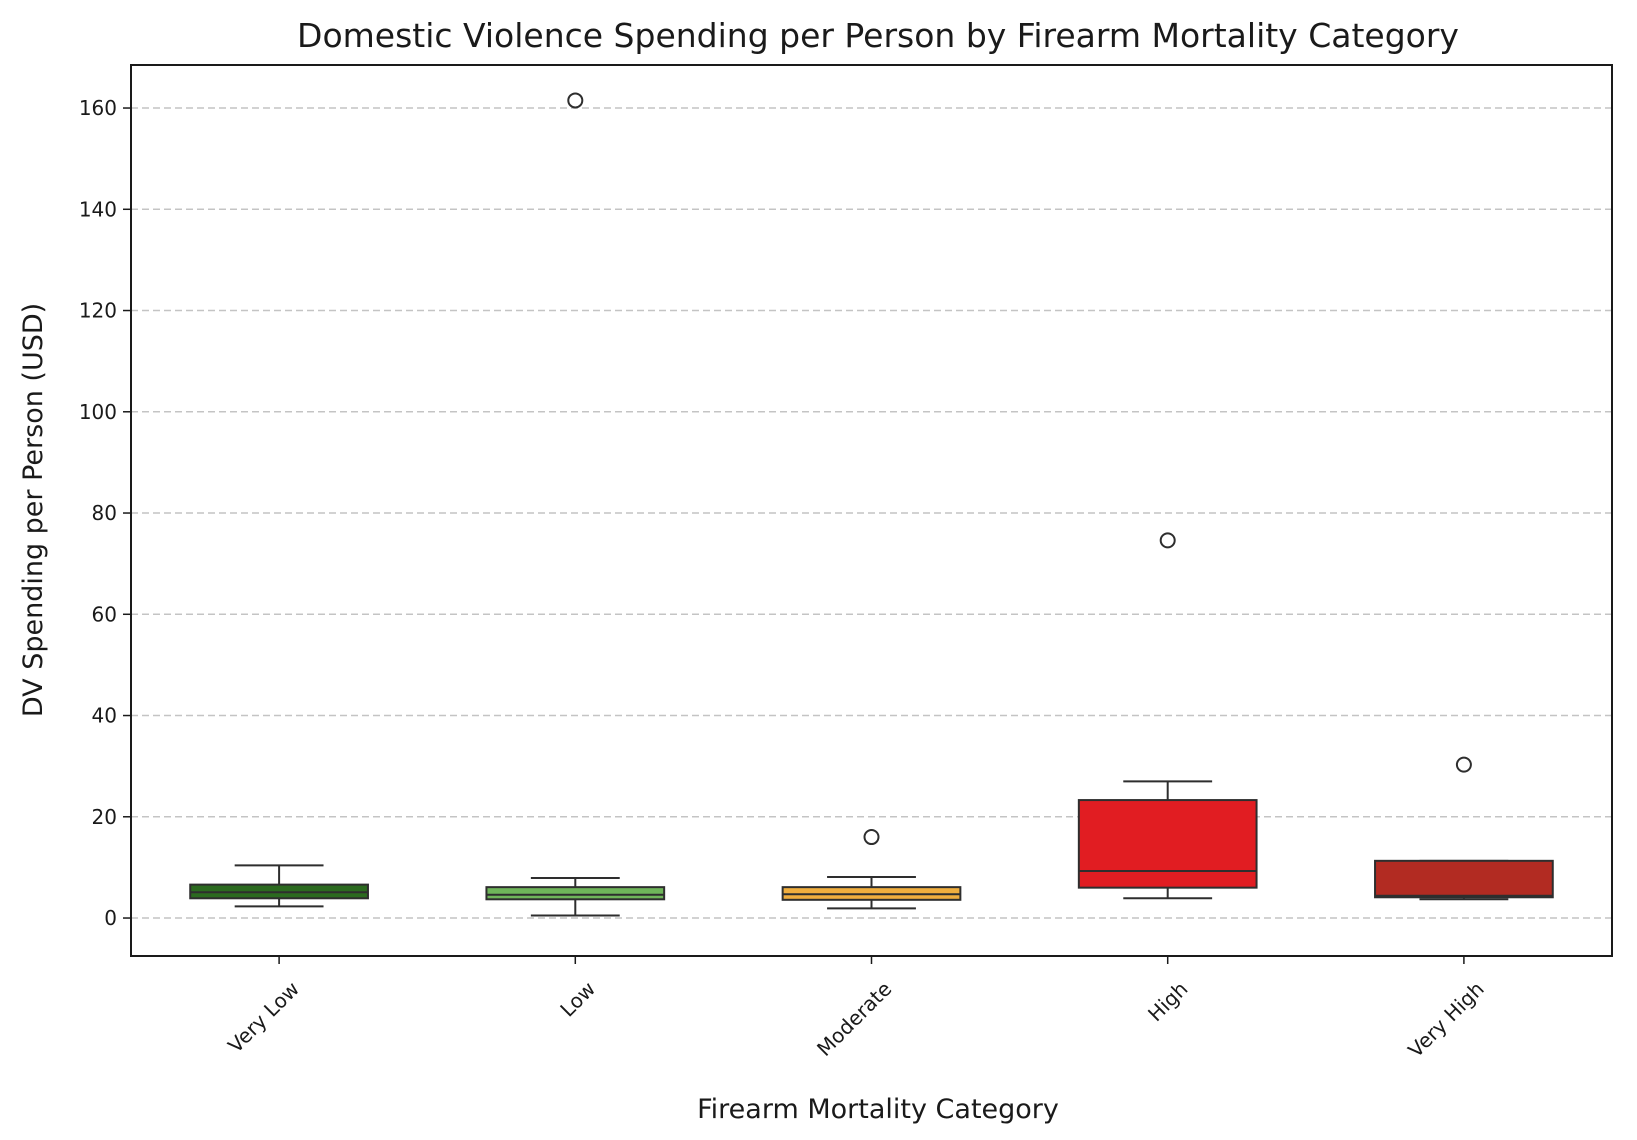  Describe the element at coordinates (104, 614) in the screenshot. I see `y-tick-label: 60` at that location.